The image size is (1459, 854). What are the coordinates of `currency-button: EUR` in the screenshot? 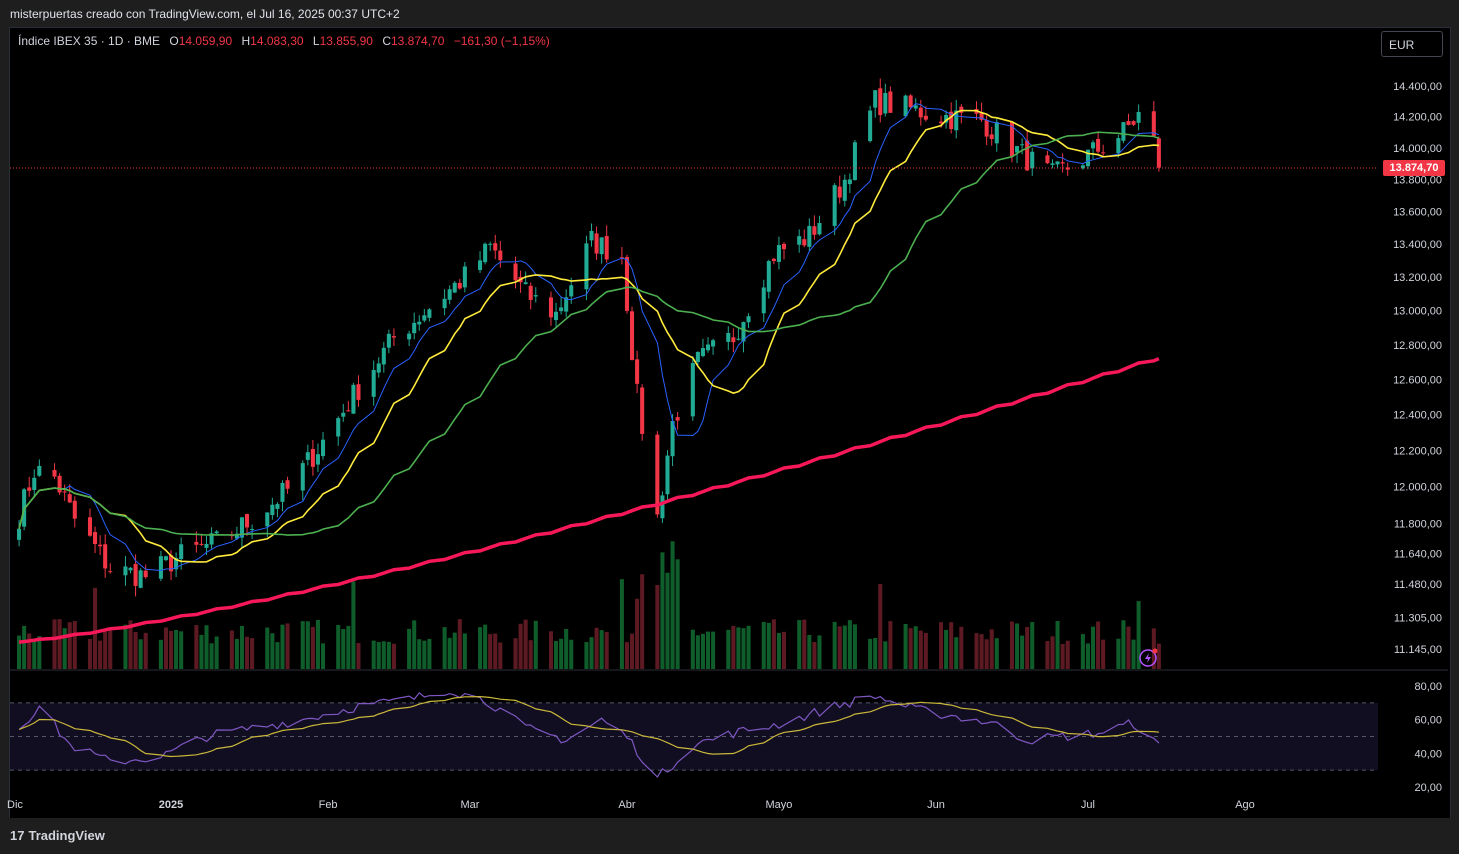 It's located at (1412, 44).